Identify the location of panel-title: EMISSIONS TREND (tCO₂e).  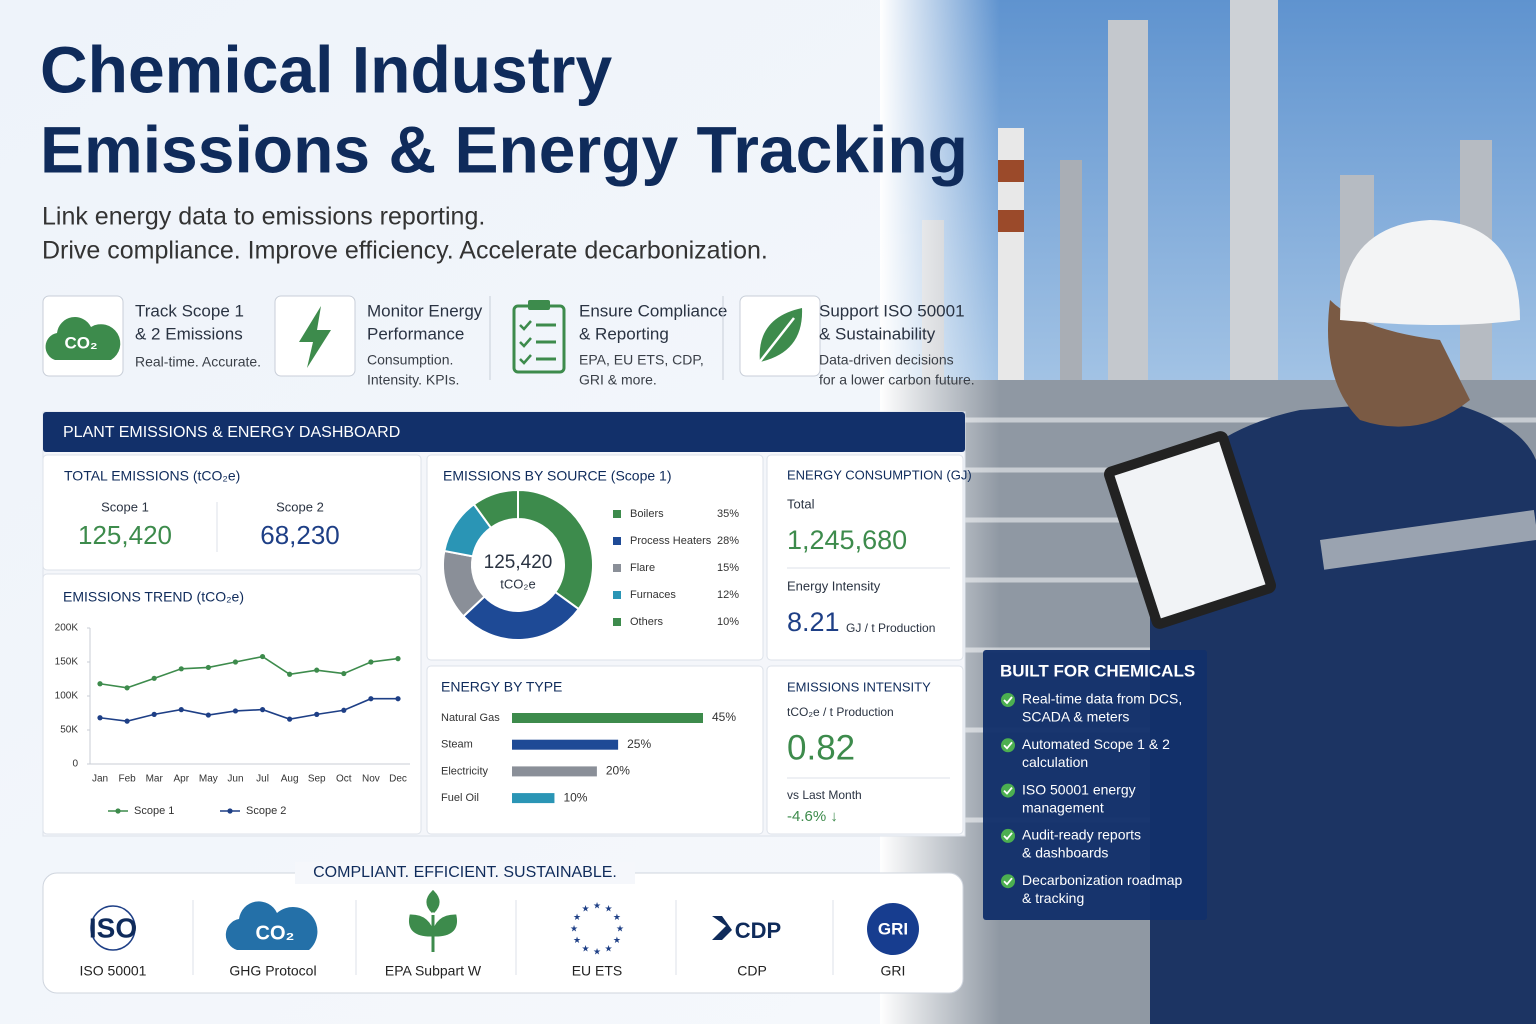
(153, 597).